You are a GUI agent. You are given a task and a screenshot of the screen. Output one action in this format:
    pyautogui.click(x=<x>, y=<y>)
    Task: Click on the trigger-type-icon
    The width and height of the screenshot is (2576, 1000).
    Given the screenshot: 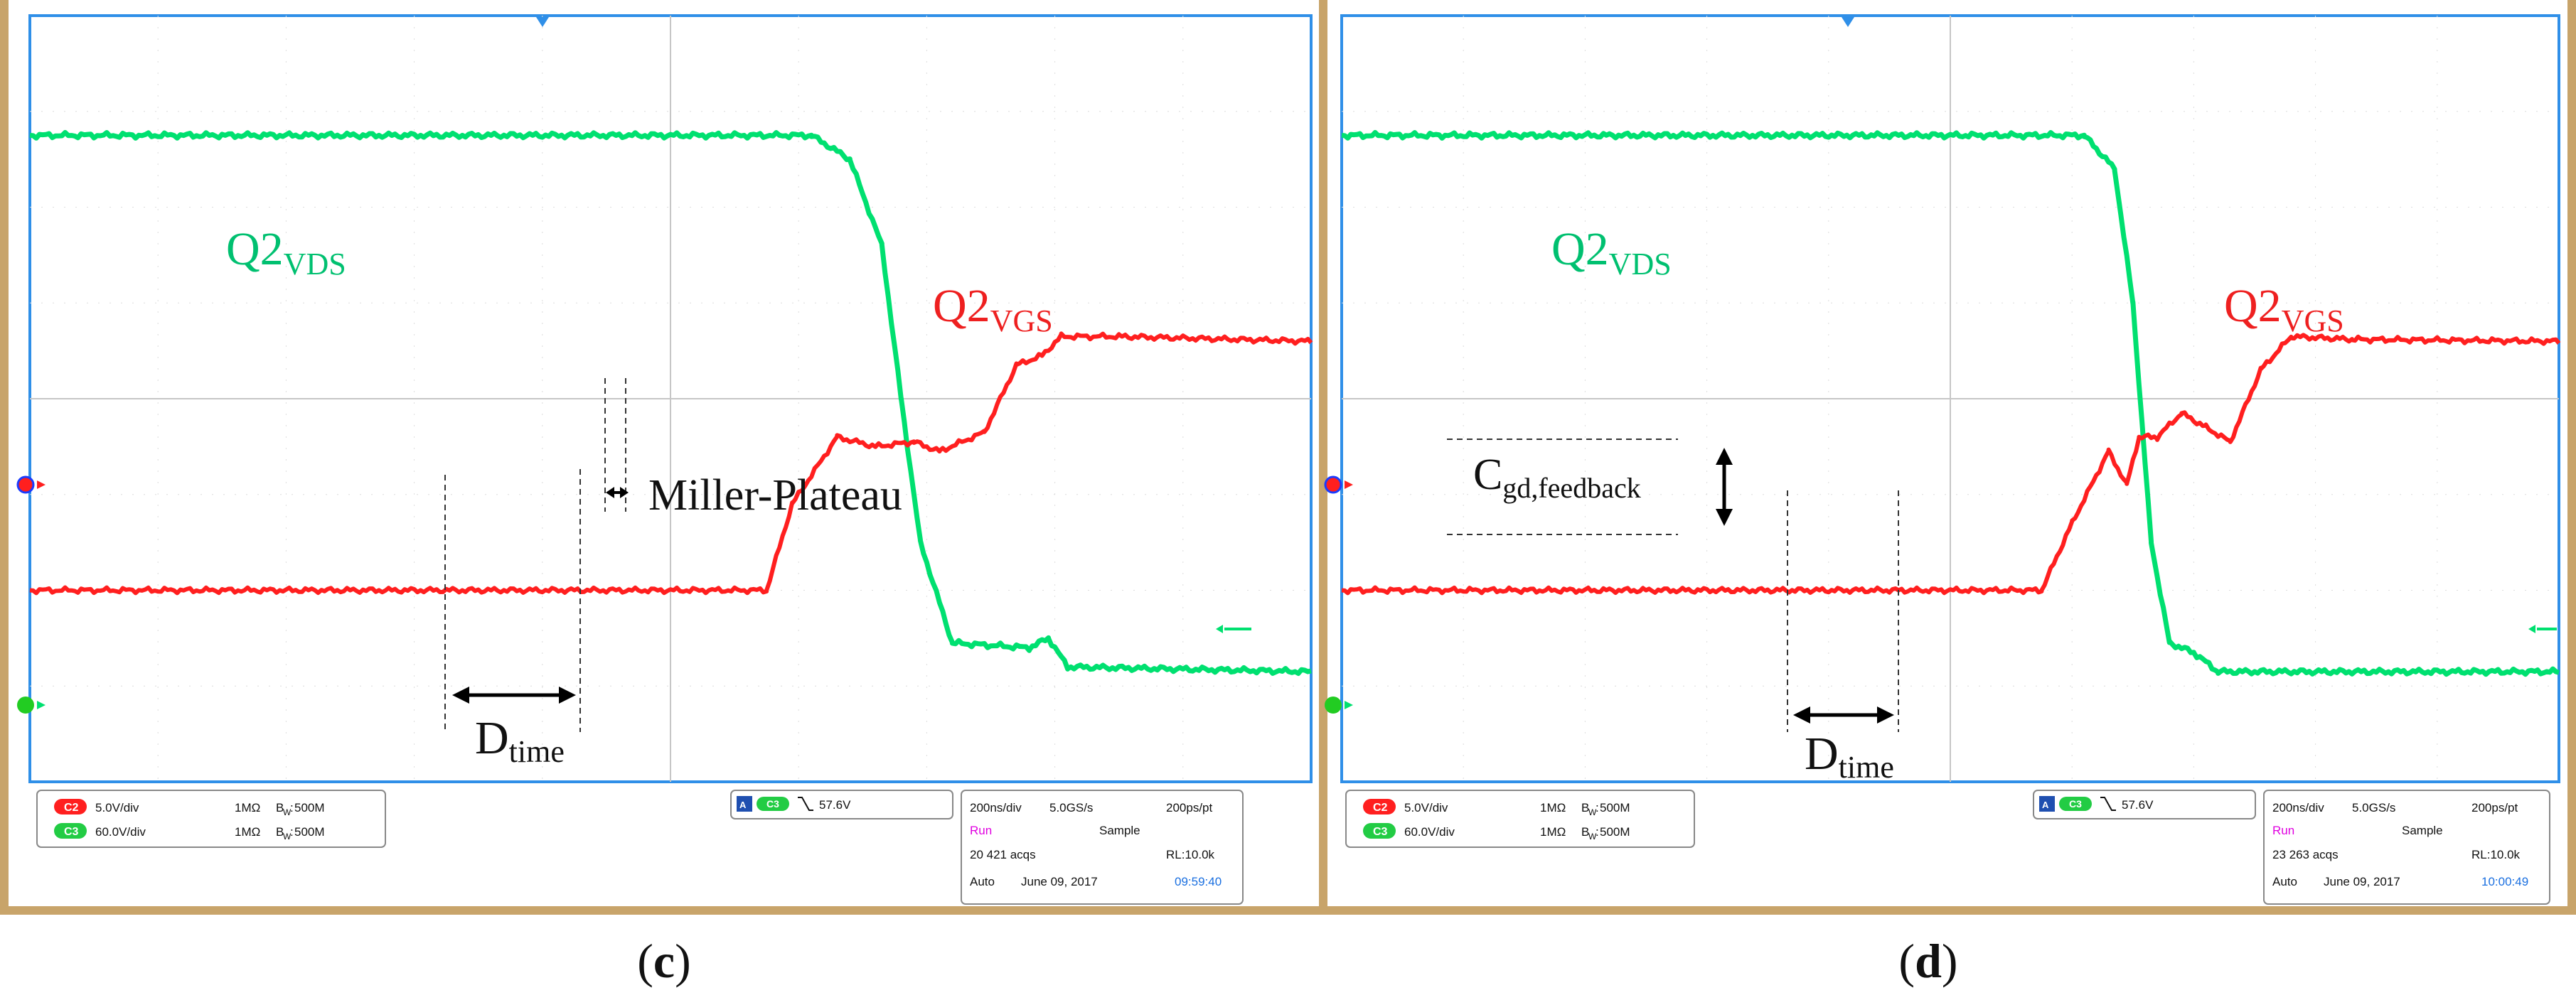 What is the action you would take?
    pyautogui.click(x=744, y=804)
    